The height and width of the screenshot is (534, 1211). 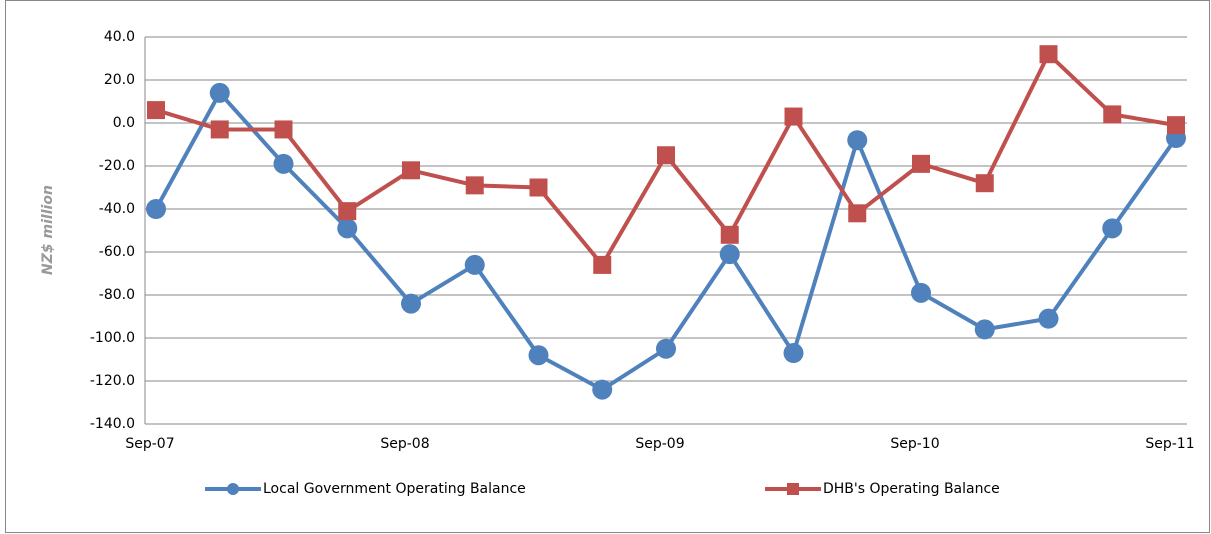 I want to click on y-tick-label: -40.0, so click(x=117, y=209).